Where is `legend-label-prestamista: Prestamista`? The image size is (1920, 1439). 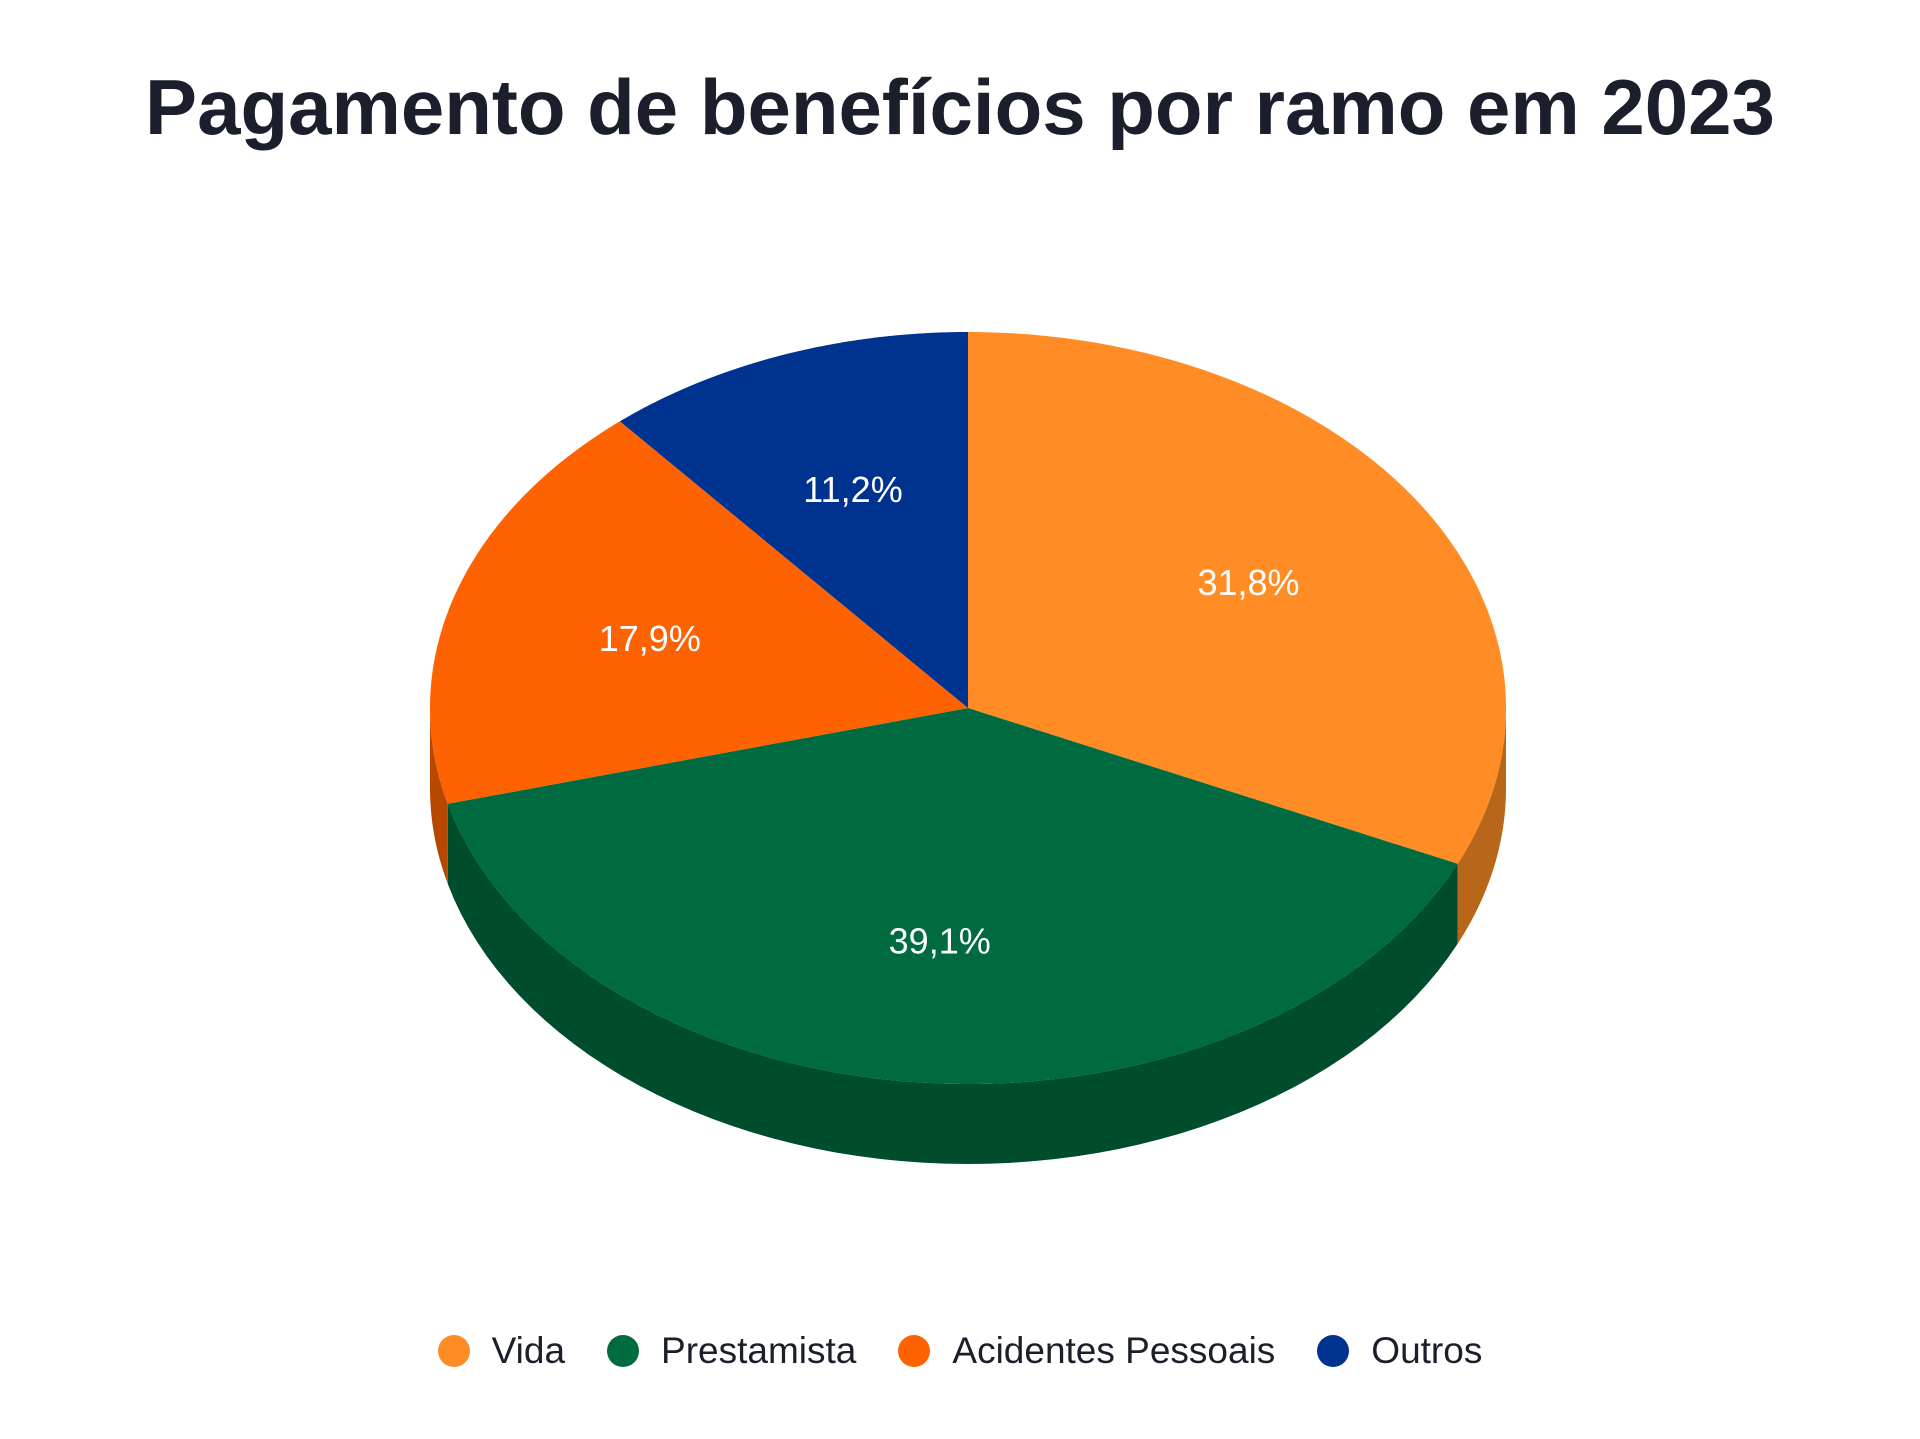
legend-label-prestamista: Prestamista is located at coordinates (759, 1350).